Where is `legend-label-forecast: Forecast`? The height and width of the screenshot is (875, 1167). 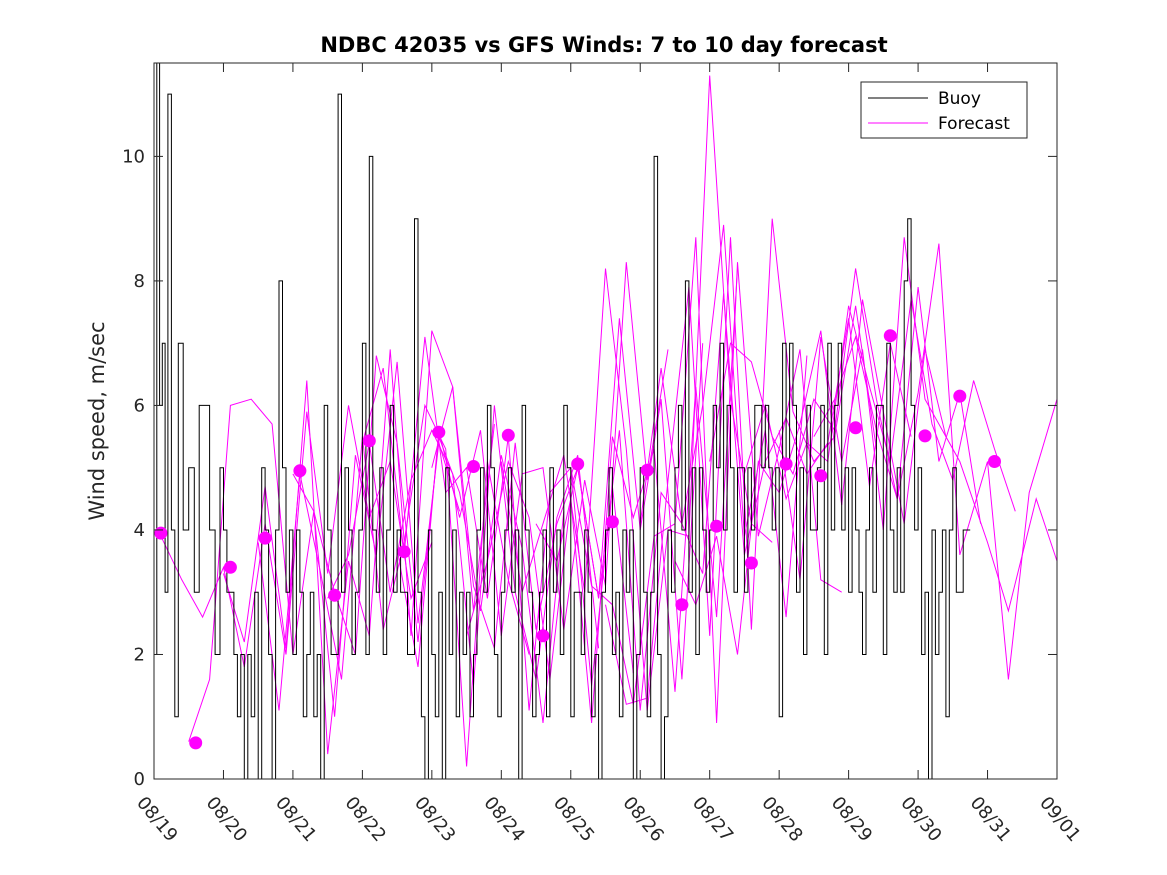 legend-label-forecast: Forecast is located at coordinates (974, 124).